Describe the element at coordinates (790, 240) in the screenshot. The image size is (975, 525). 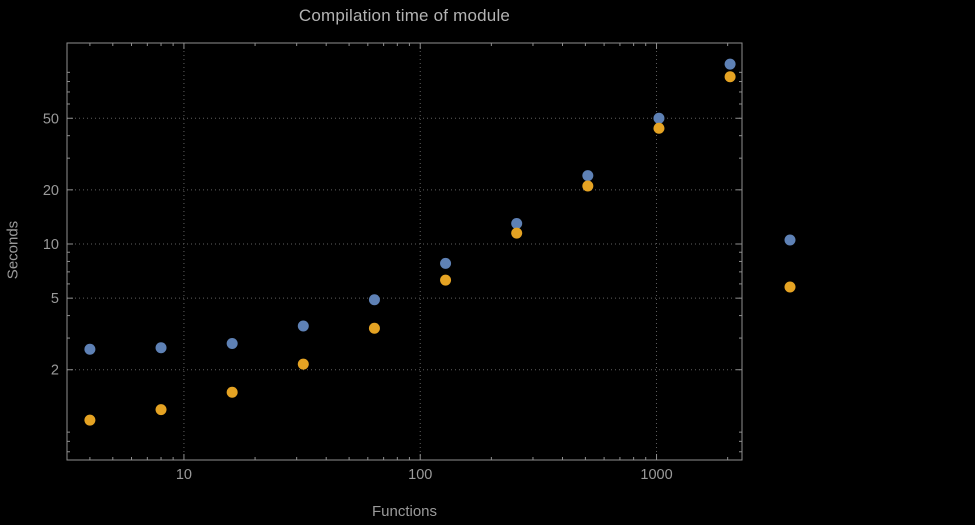
I see `legend-marker-blue` at that location.